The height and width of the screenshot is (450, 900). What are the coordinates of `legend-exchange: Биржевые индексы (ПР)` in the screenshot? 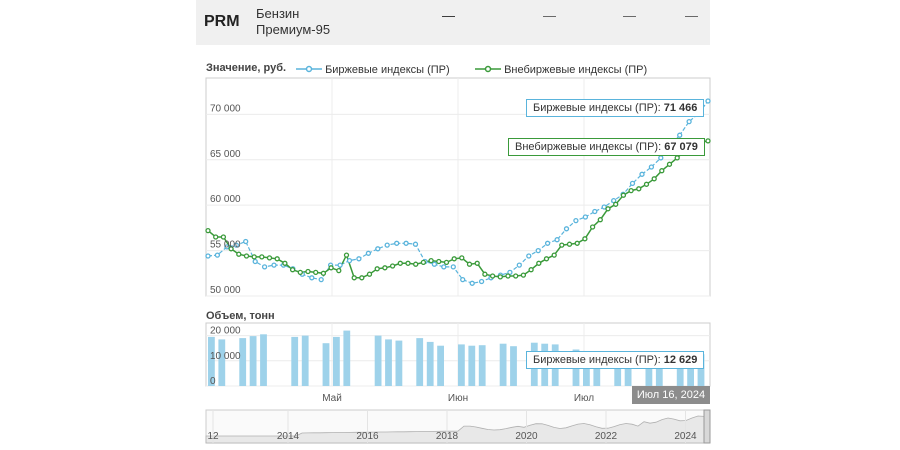 It's located at (373, 68).